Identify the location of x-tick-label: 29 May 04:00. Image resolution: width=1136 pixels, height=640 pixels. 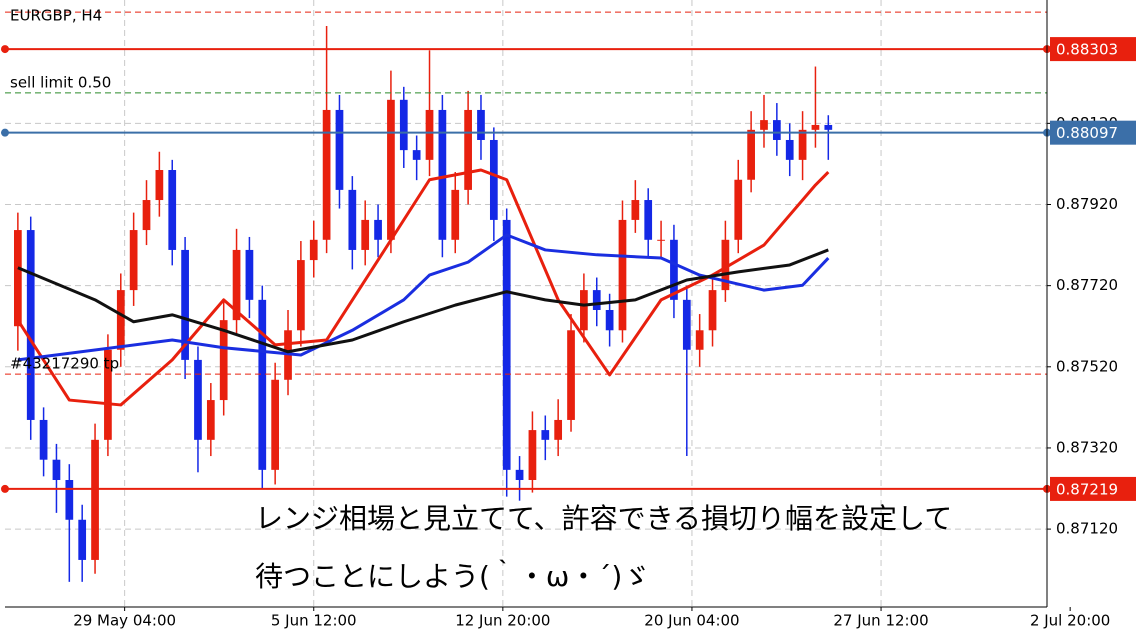
(124, 621).